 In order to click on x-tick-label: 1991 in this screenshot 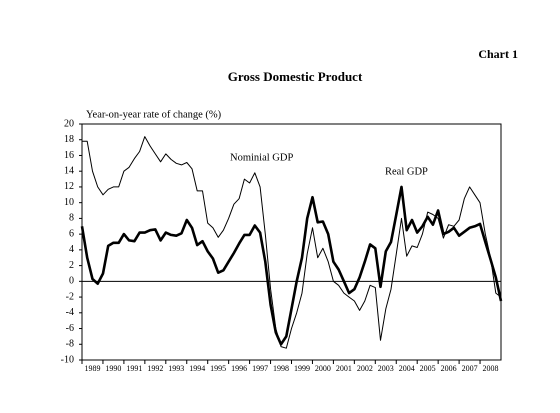, I will do `click(134, 368)`.